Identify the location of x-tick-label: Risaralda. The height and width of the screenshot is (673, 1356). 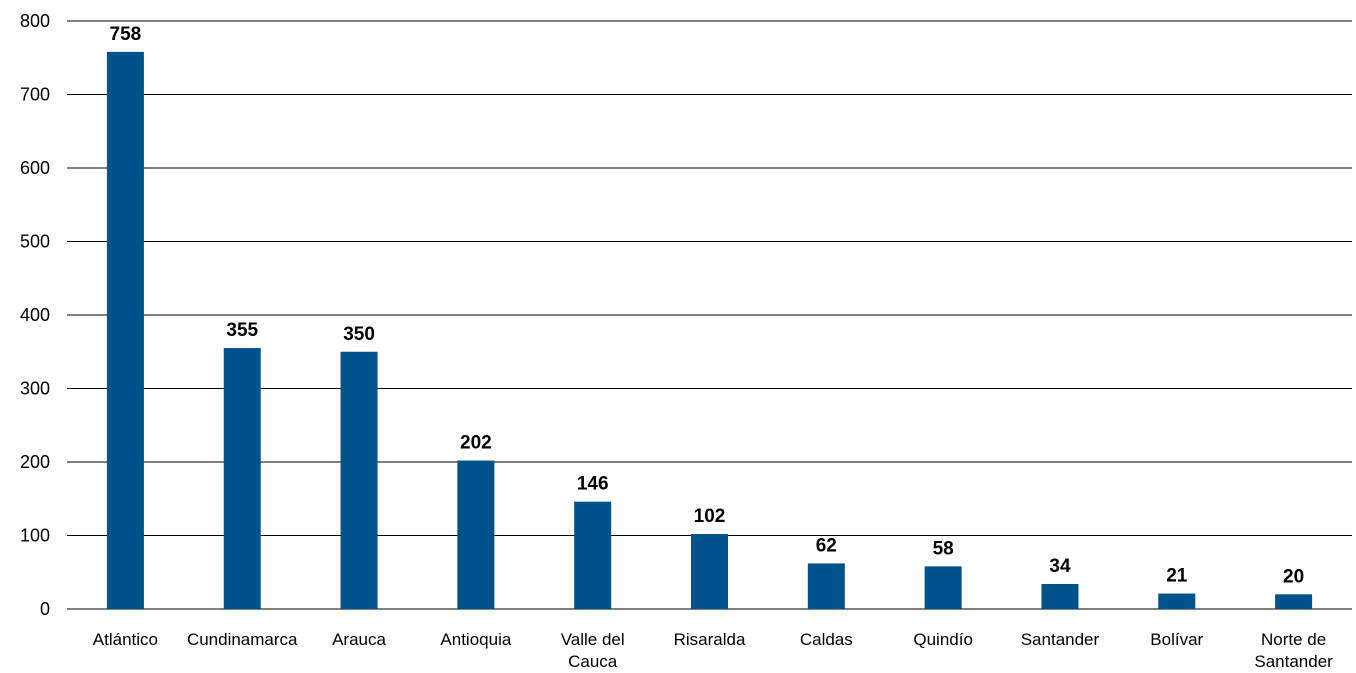
(710, 639).